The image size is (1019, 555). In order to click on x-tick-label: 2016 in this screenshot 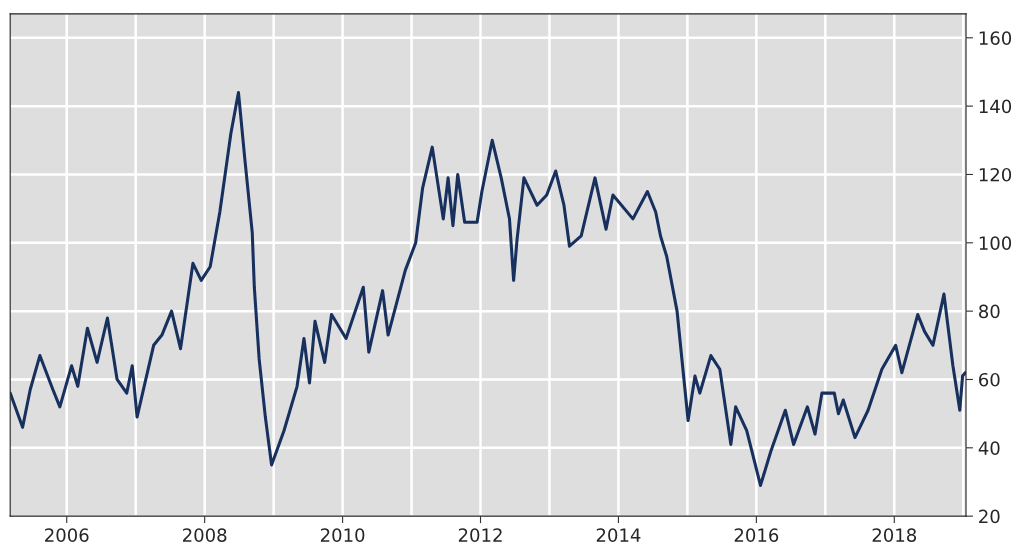, I will do `click(756, 535)`.